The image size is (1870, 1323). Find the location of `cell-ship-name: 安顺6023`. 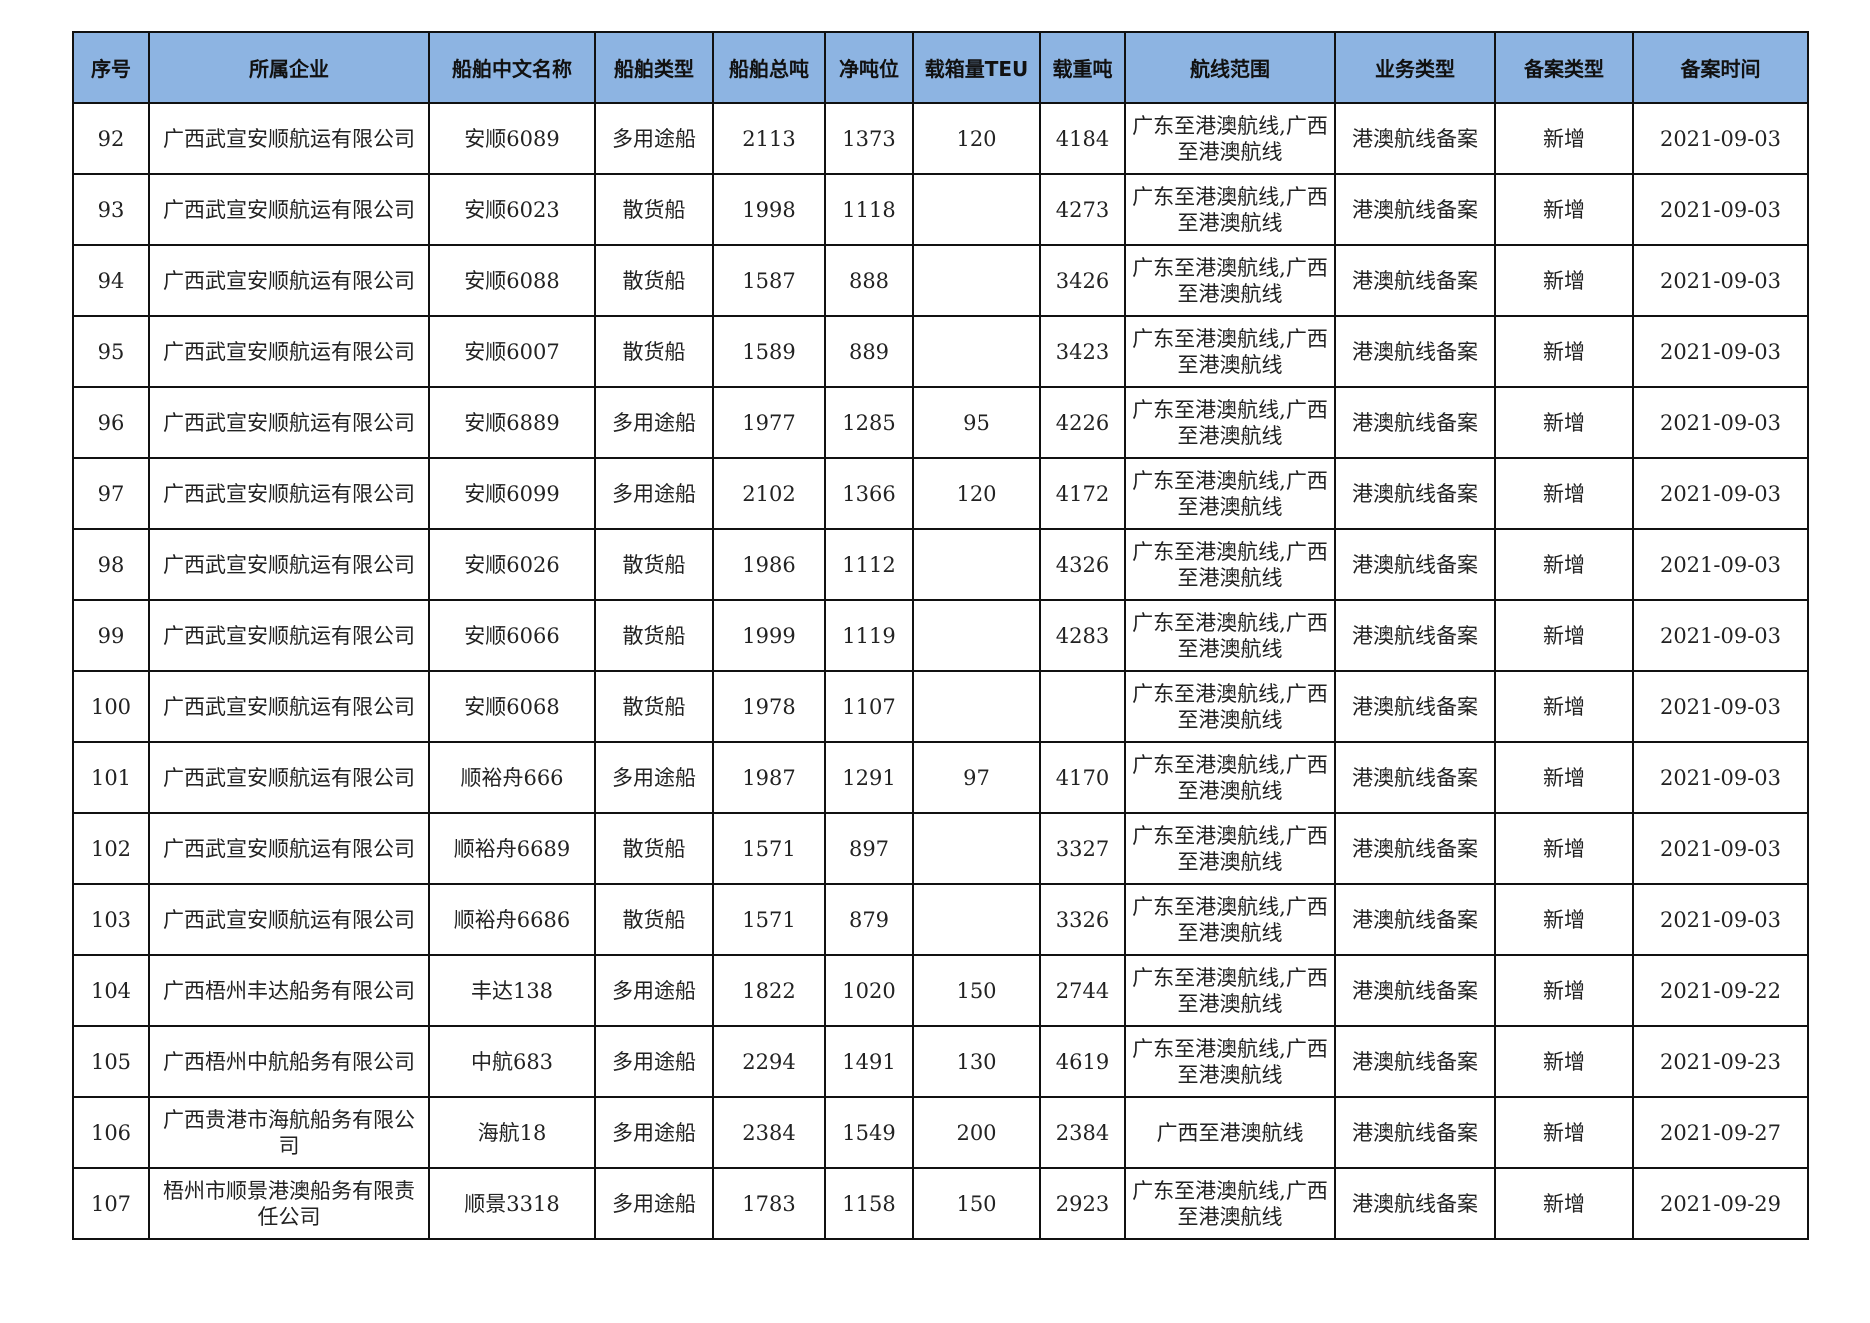

cell-ship-name: 安顺6023 is located at coordinates (512, 209).